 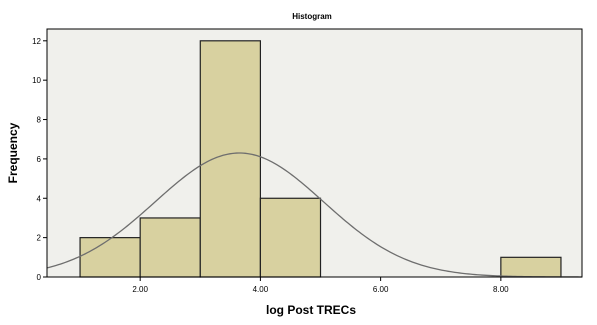 What do you see at coordinates (39, 277) in the screenshot?
I see `y-tick-label-0: 0` at bounding box center [39, 277].